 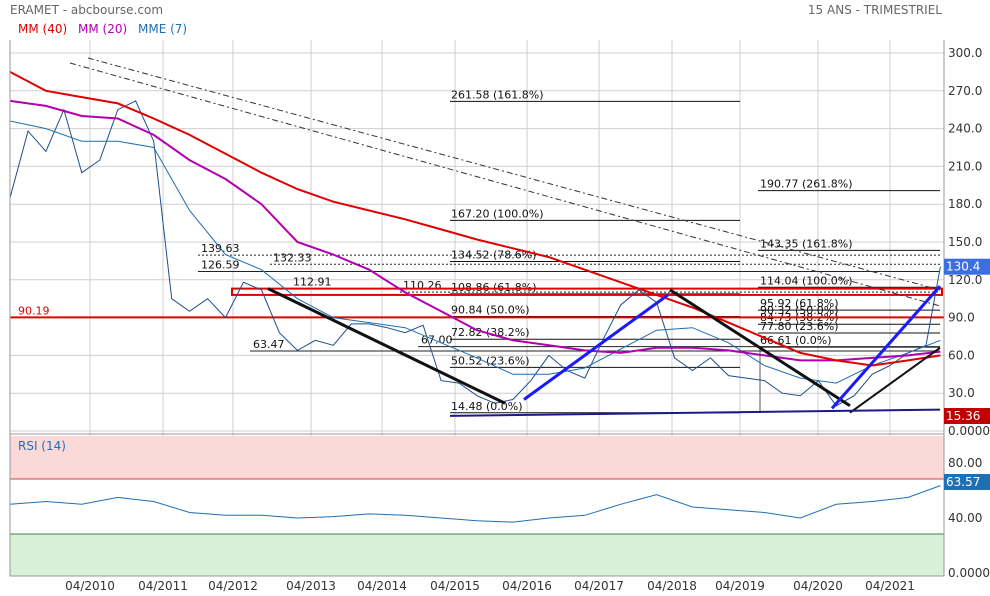 What do you see at coordinates (965, 53) in the screenshot?
I see `y-tick-label: 300.0` at bounding box center [965, 53].